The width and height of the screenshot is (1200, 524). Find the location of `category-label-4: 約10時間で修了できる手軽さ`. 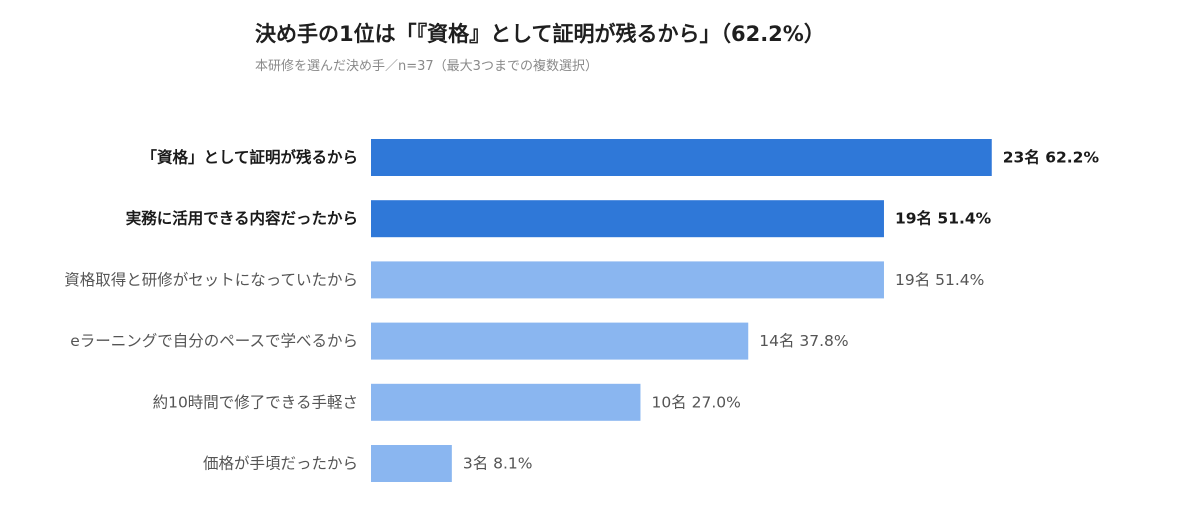

category-label-4: 約10時間で修了できる手軽さ is located at coordinates (255, 402).